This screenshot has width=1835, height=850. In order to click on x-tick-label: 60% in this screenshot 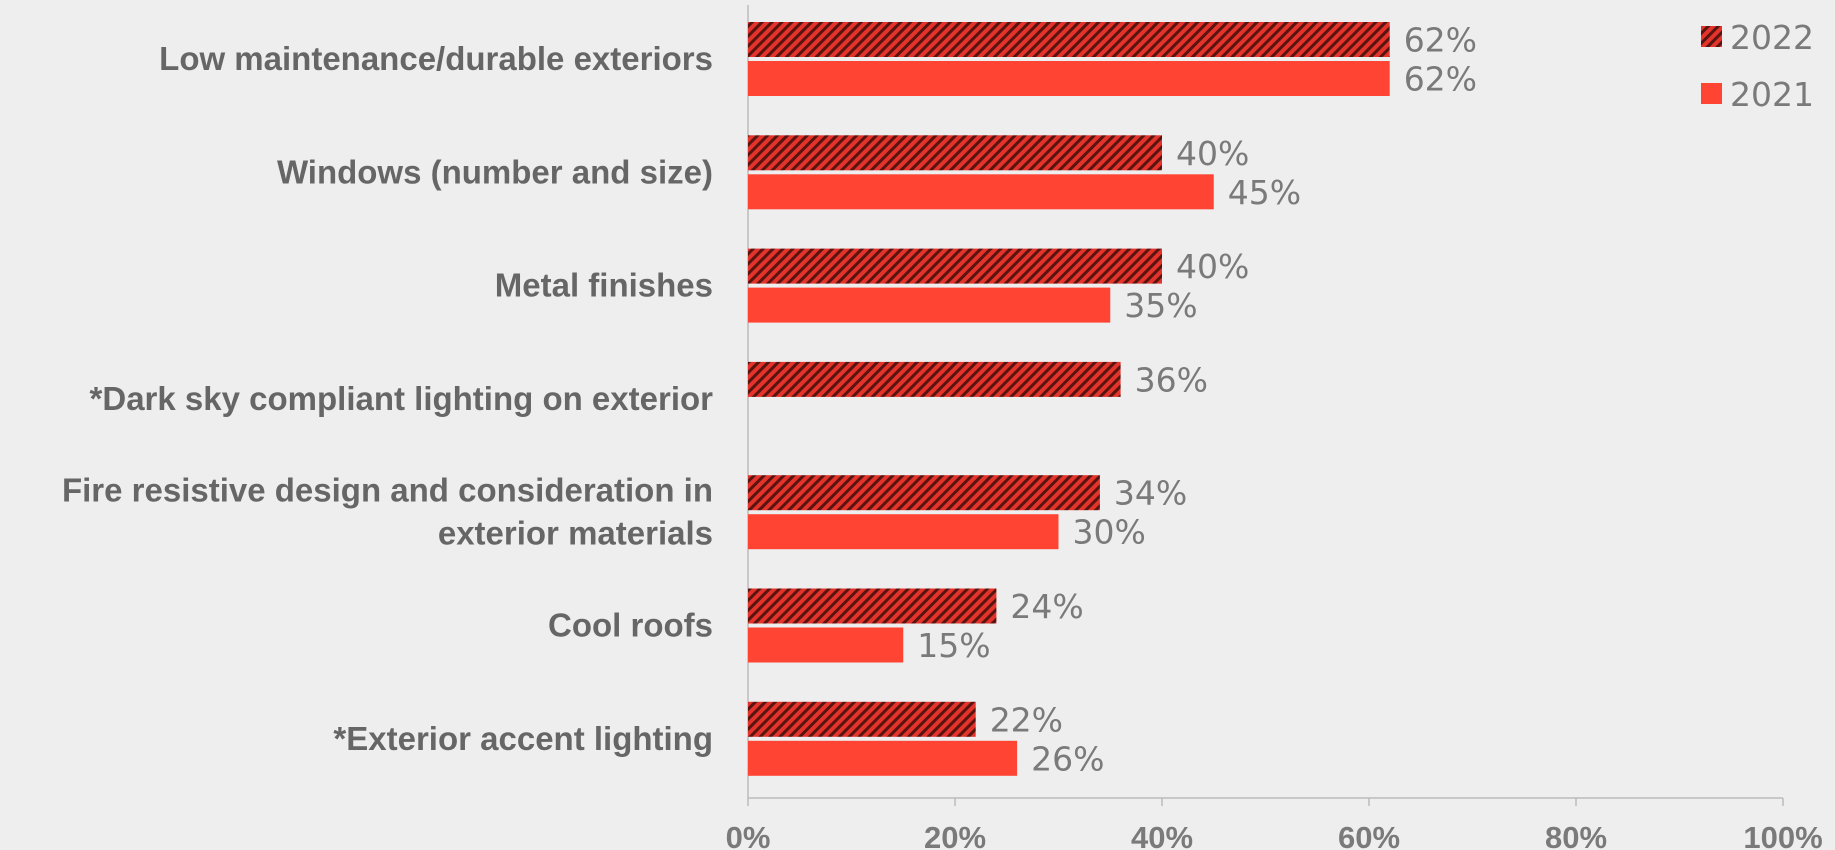, I will do `click(1369, 835)`.